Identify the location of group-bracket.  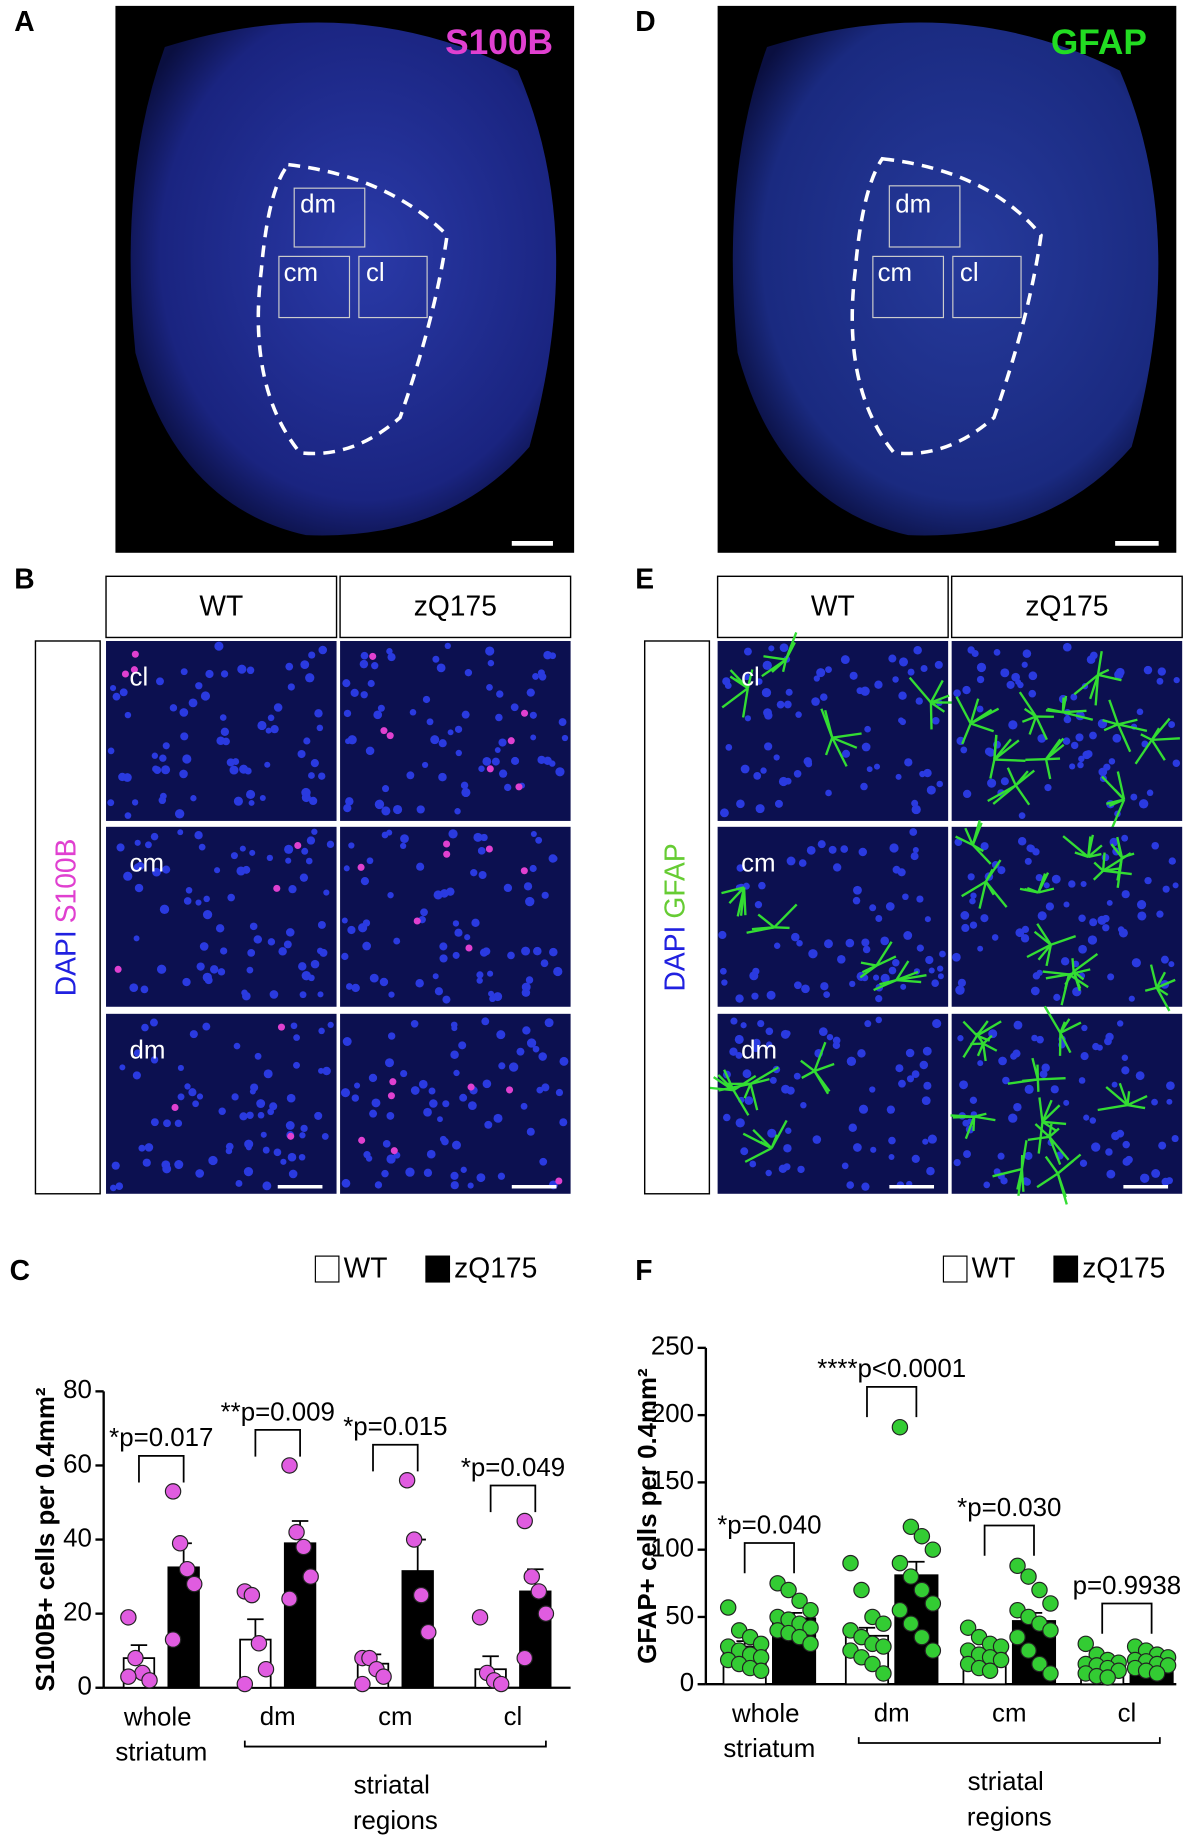
(395, 1744).